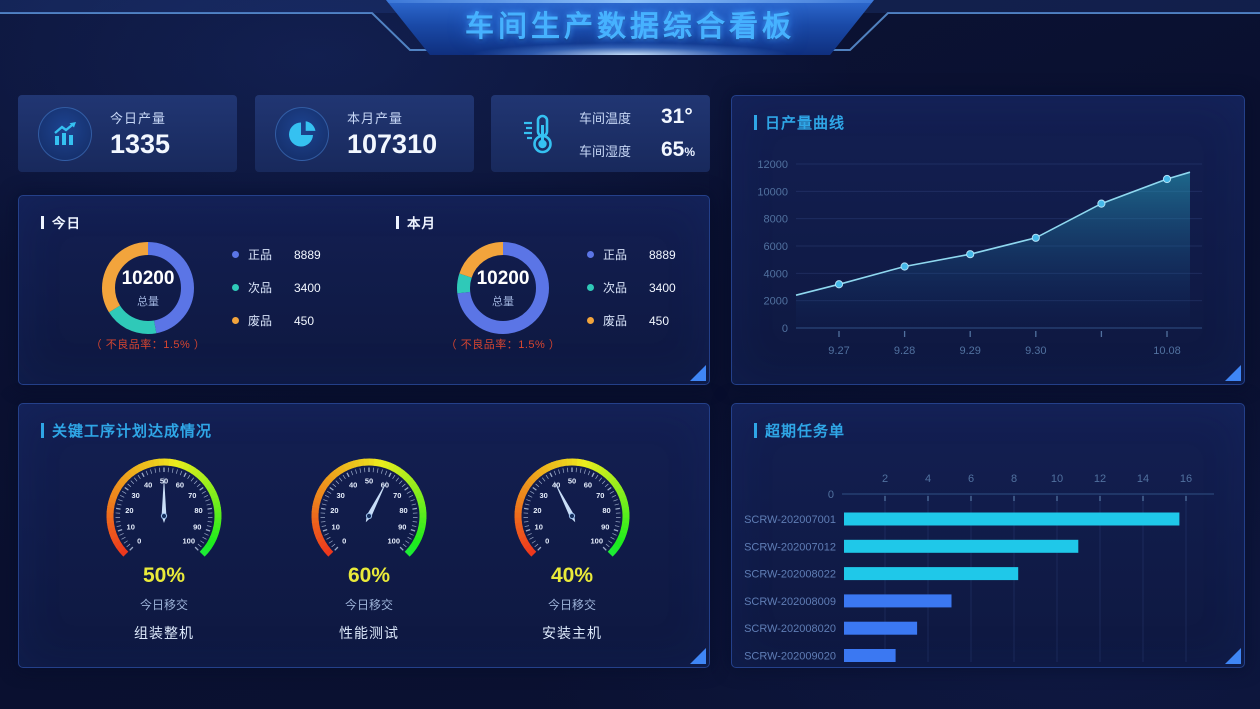 The width and height of the screenshot is (1260, 709). I want to click on temperature-value: 31°, so click(677, 116).